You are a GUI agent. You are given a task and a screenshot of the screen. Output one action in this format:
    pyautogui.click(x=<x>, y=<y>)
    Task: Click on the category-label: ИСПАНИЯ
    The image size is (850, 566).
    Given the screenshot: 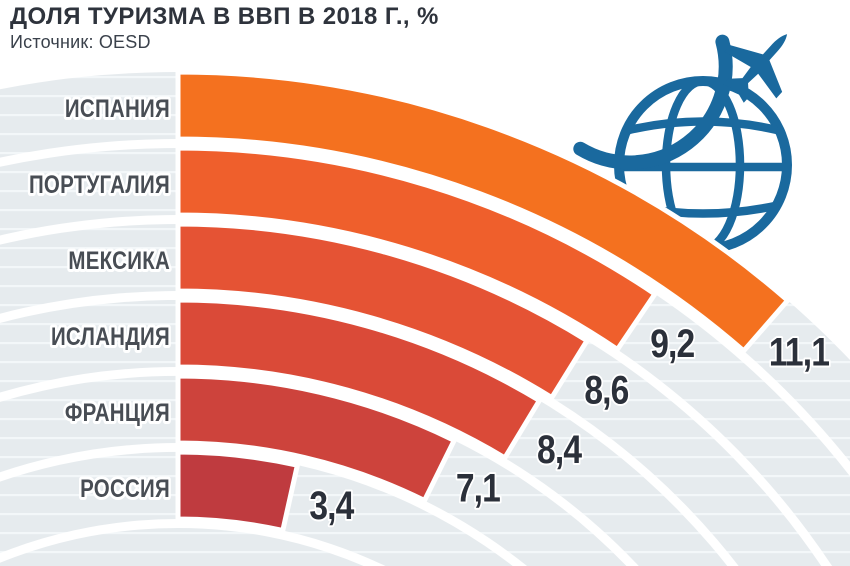 What is the action you would take?
    pyautogui.click(x=117, y=108)
    